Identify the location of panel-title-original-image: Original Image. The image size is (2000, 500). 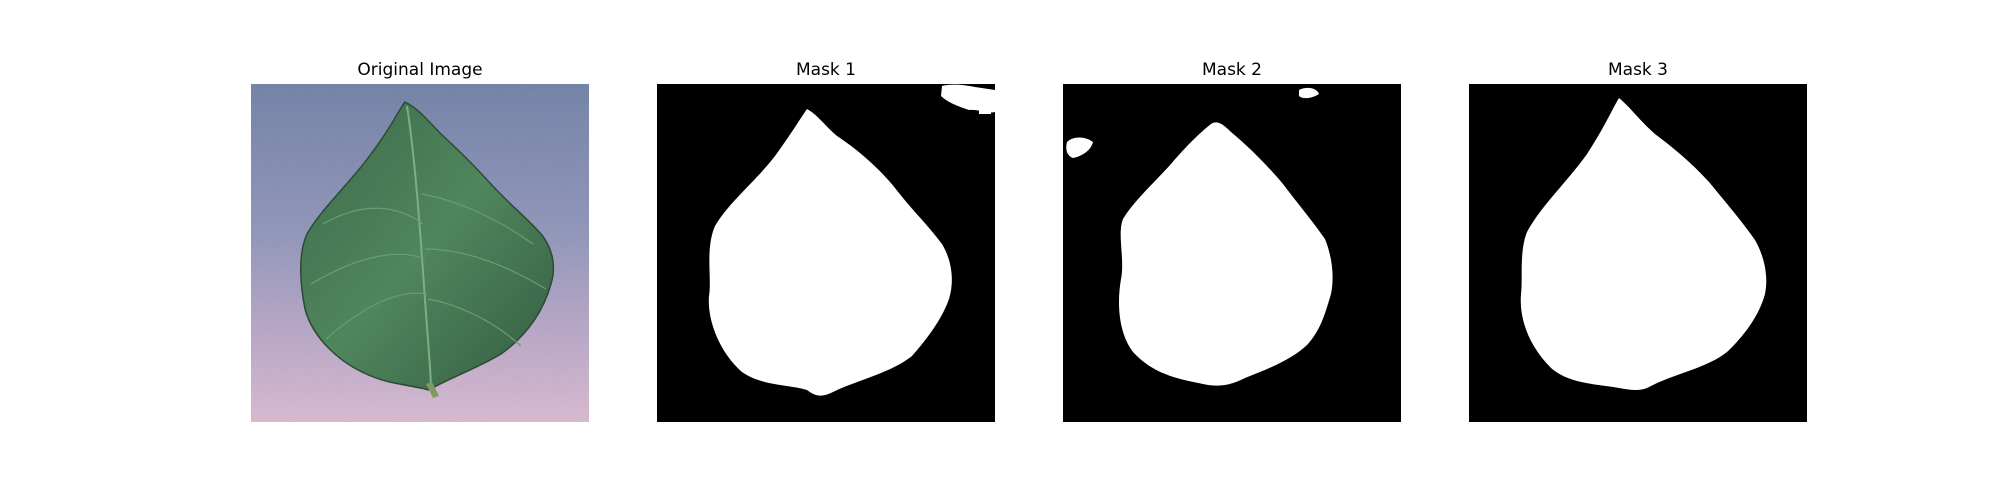
(420, 70).